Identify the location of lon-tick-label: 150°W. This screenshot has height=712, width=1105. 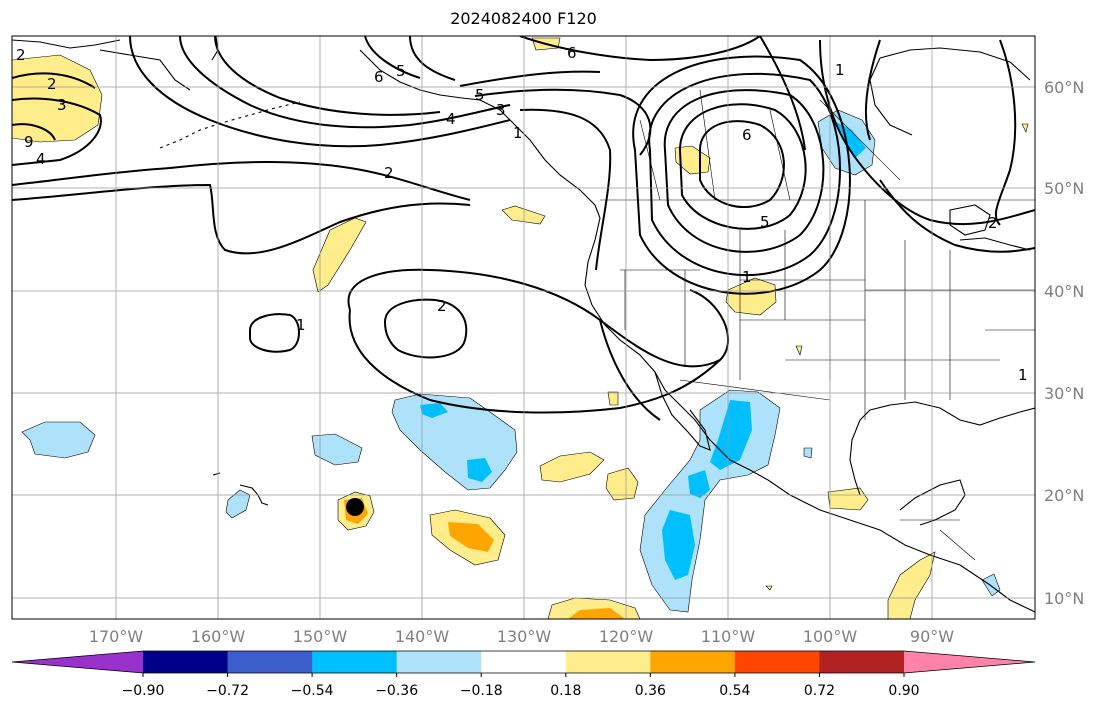
(320, 636).